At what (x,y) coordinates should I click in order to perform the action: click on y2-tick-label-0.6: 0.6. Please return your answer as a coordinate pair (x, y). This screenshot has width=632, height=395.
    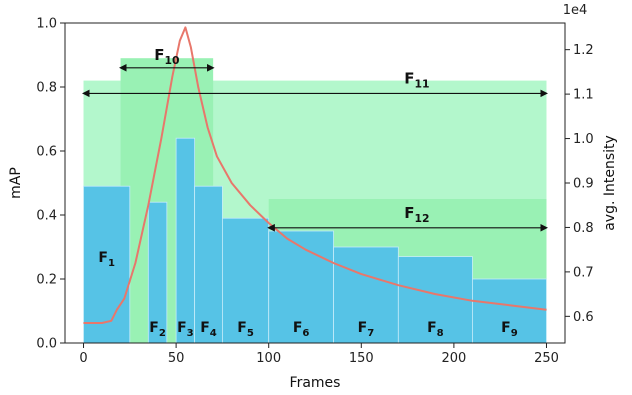
    Looking at the image, I should click on (583, 317).